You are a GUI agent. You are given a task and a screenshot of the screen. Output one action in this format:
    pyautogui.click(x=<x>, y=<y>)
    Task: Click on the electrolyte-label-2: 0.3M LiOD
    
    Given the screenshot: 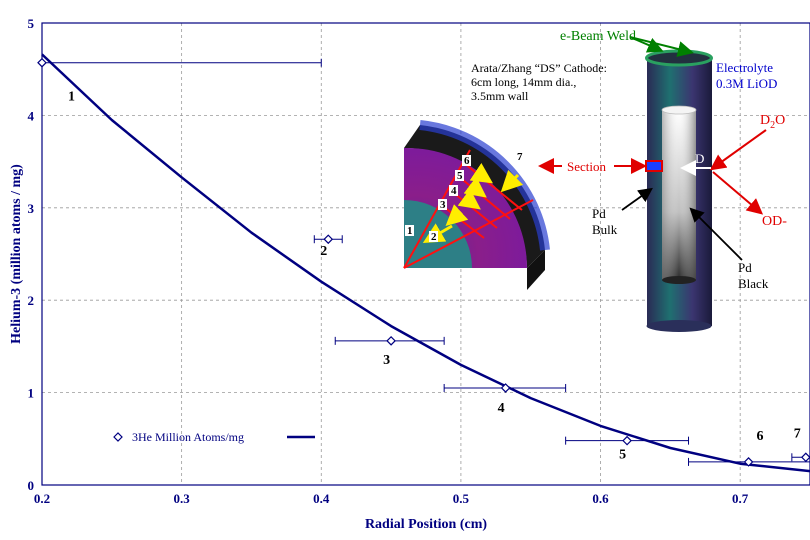 What is the action you would take?
    pyautogui.click(x=746, y=83)
    